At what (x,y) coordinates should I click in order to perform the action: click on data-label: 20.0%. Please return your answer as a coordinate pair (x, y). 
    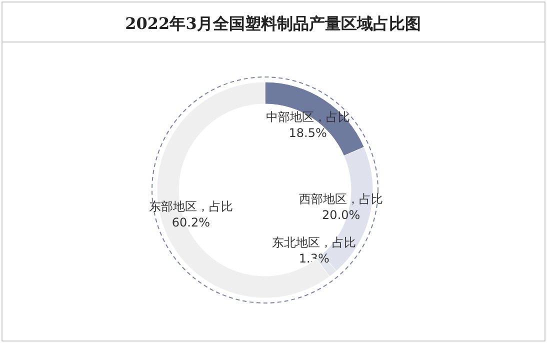
    Looking at the image, I should click on (341, 215).